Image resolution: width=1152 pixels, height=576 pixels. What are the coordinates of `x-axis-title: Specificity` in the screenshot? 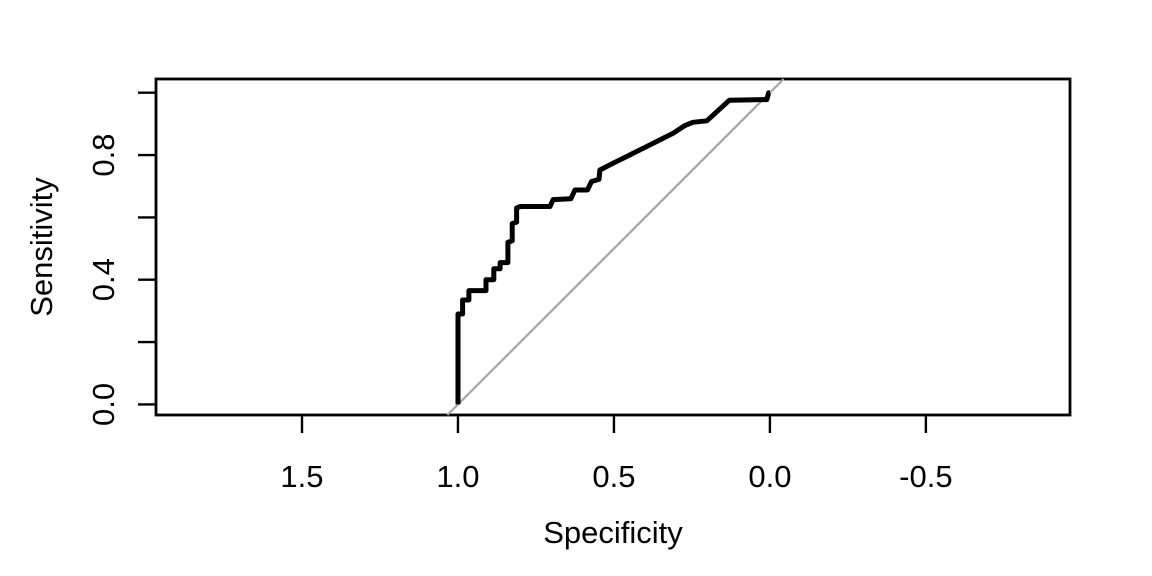 It's located at (613, 532).